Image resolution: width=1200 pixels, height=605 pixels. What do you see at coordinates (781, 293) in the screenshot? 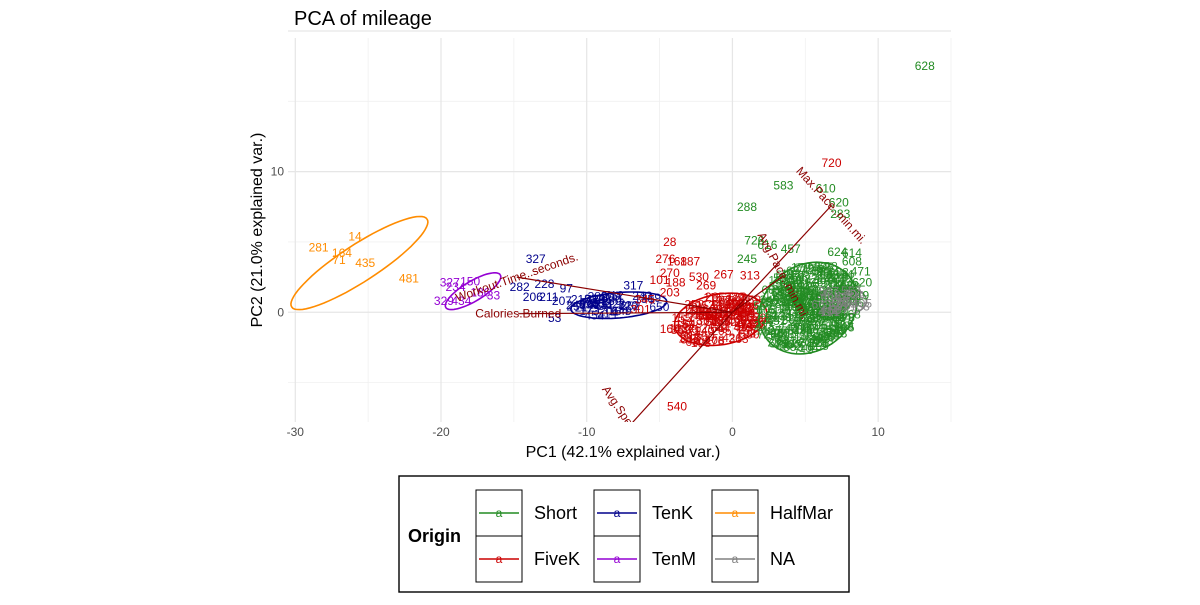
I see `point-cloud-label: 618` at bounding box center [781, 293].